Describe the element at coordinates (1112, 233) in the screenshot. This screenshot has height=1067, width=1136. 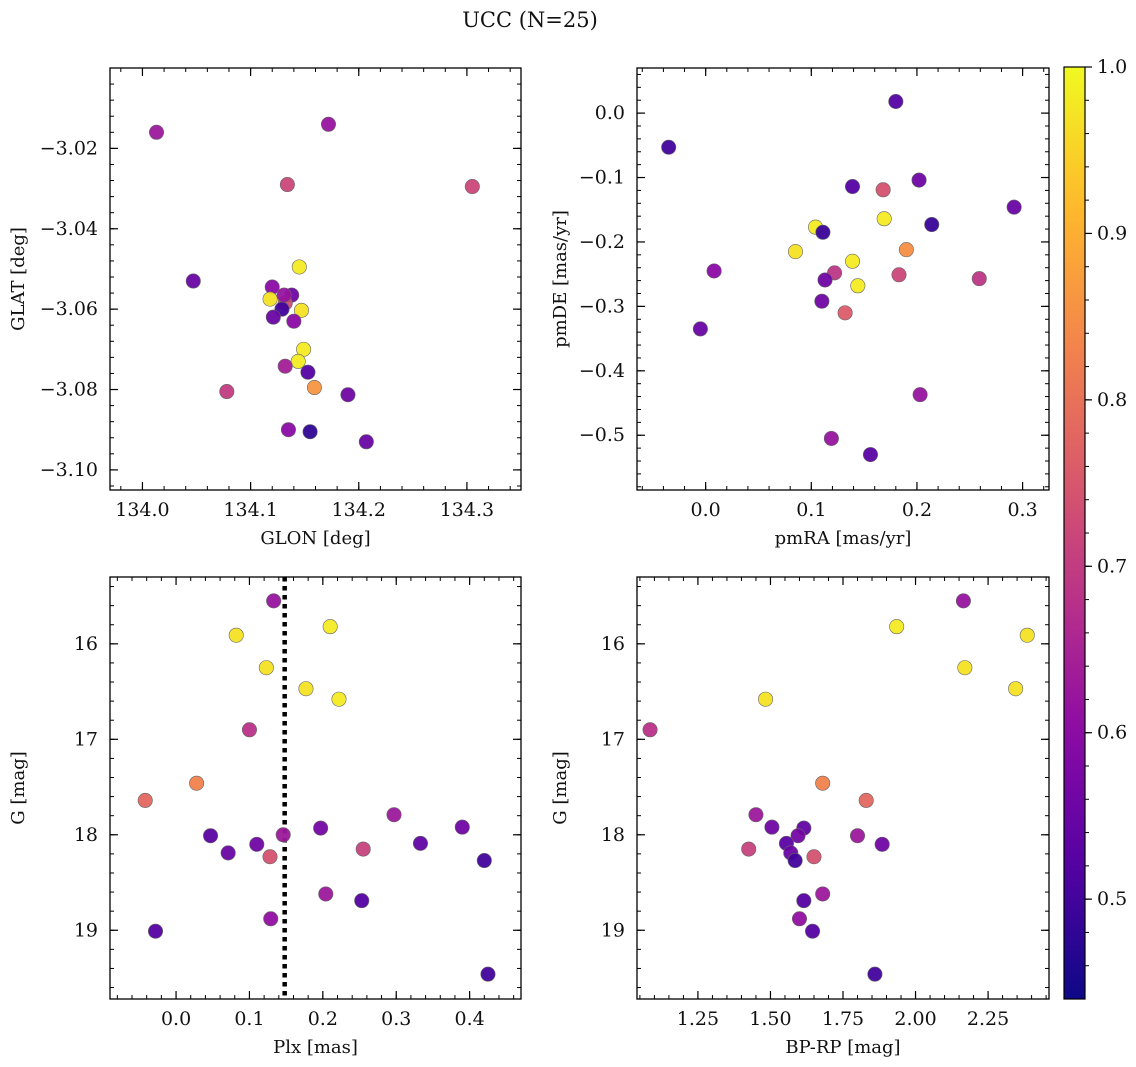
I see `colorbar-tick-label: 0.9` at that location.